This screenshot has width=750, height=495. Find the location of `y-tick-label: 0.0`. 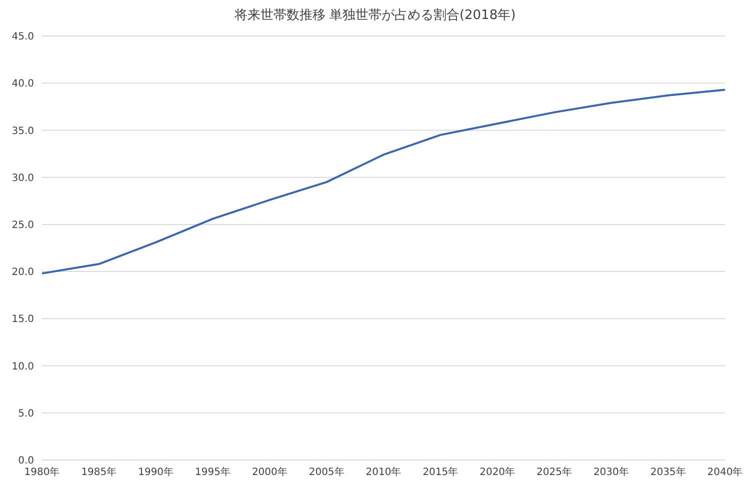

y-tick-label: 0.0 is located at coordinates (26, 461).